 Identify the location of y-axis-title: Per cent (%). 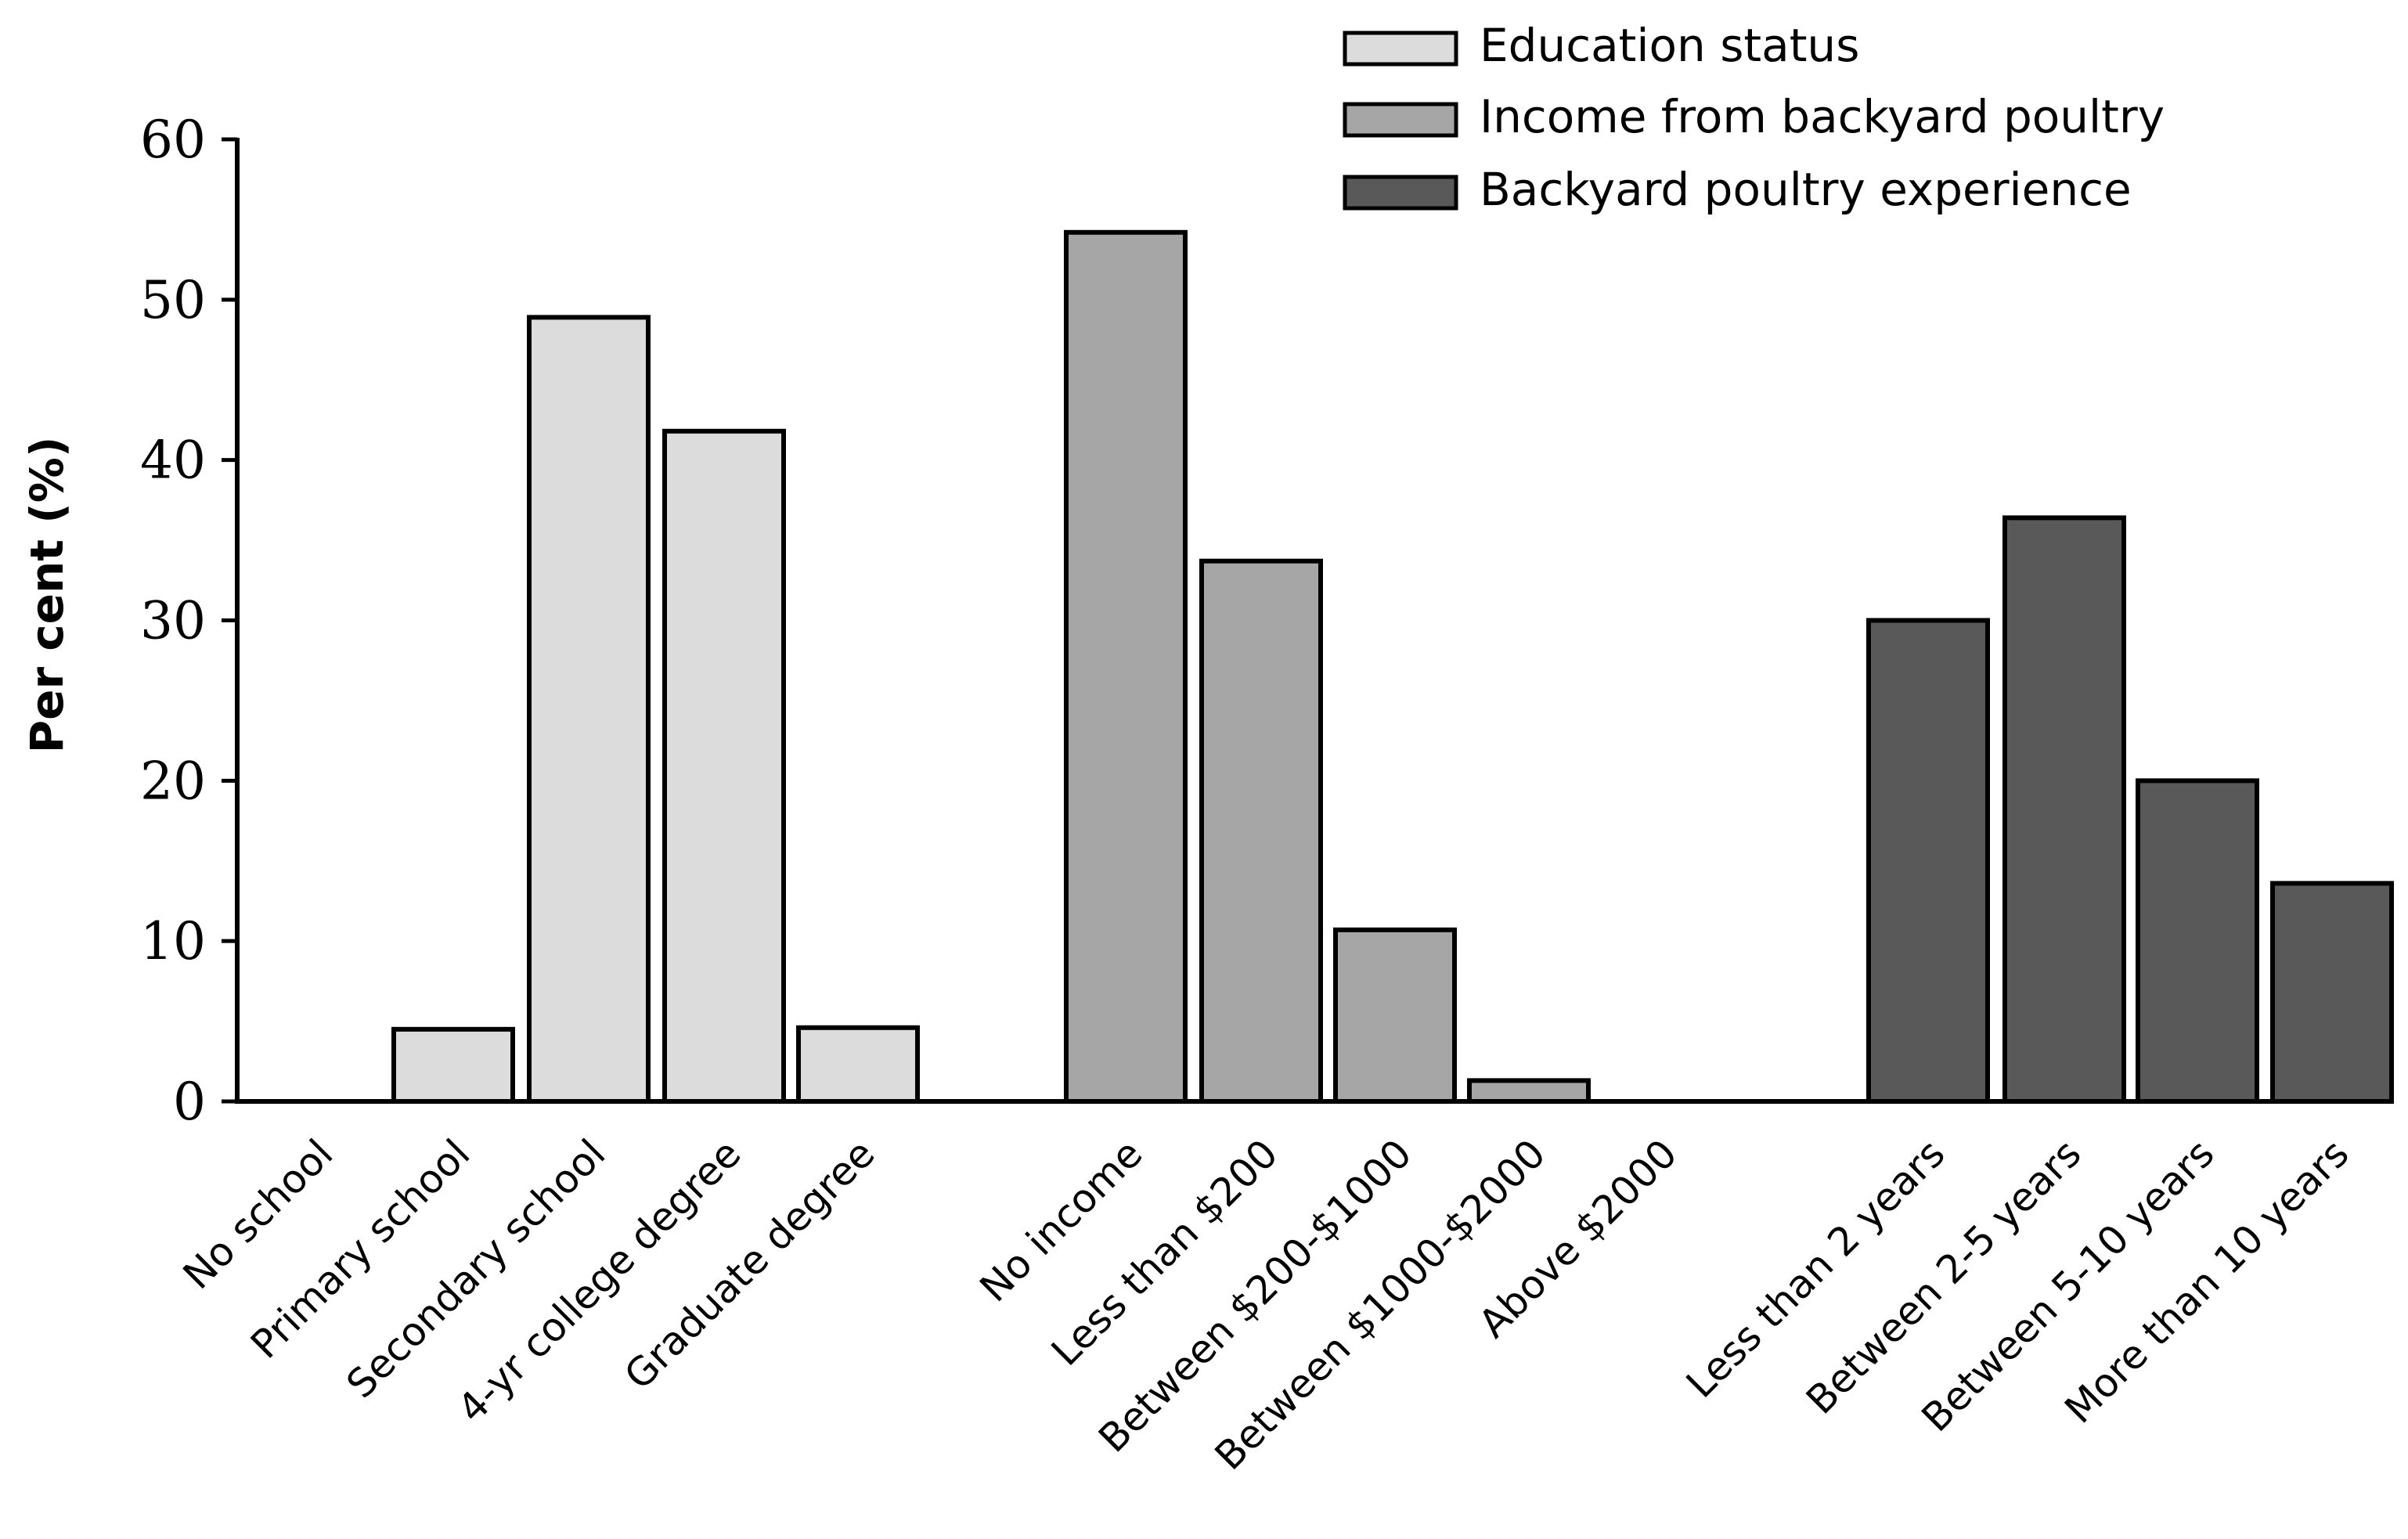
(47, 595).